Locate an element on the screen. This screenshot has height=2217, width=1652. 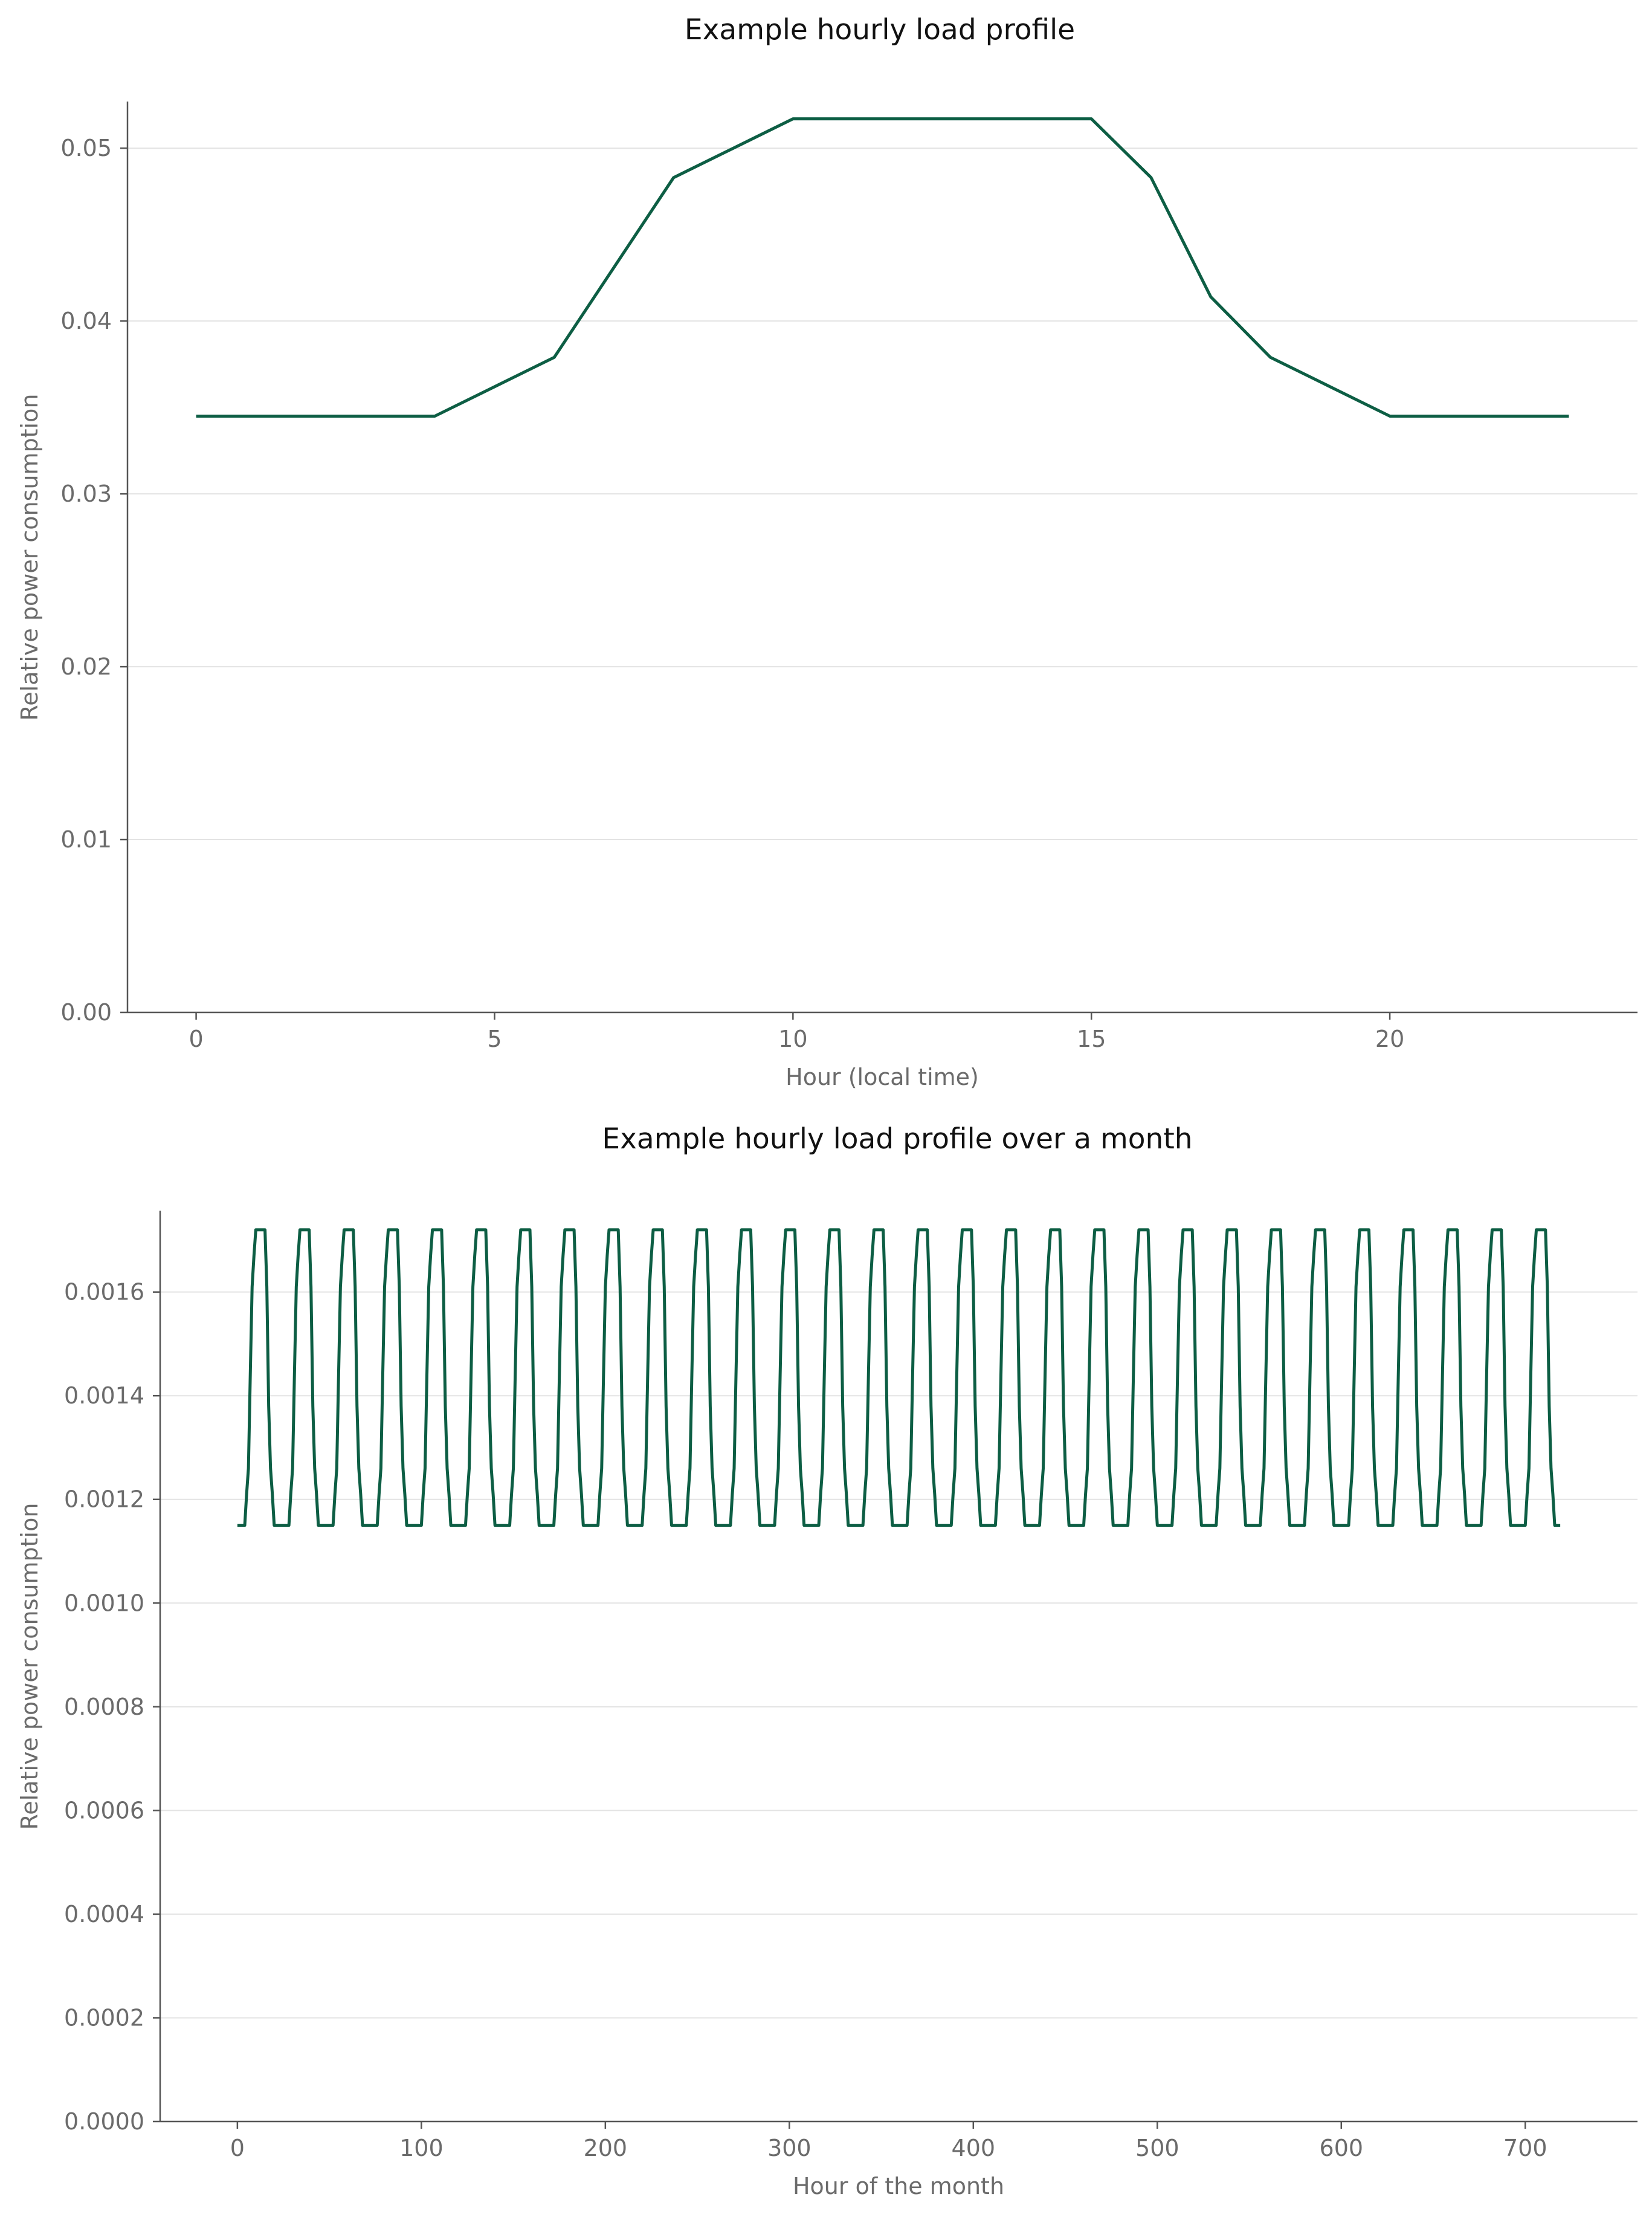
y-tick-label: 0.0012 is located at coordinates (104, 1499).